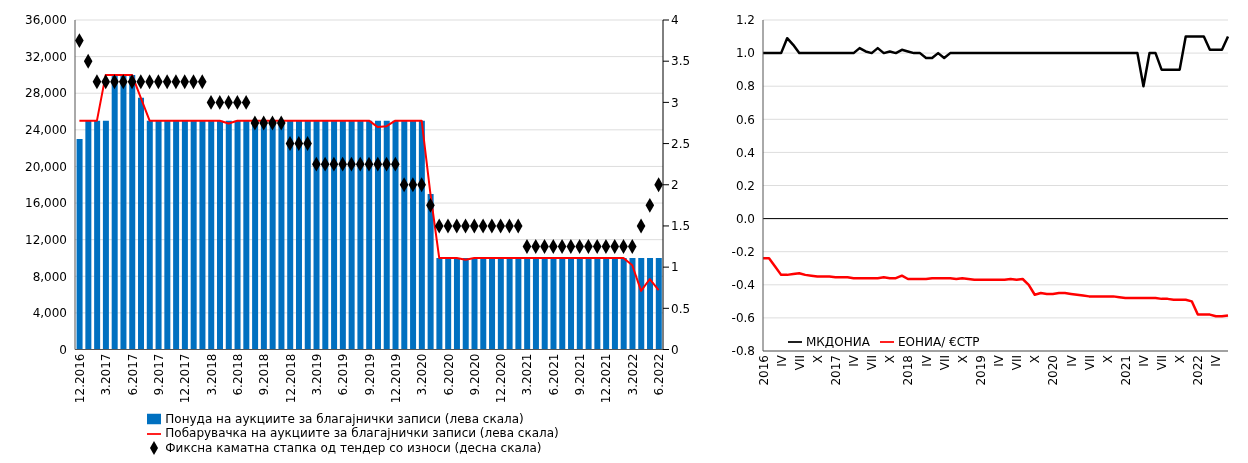 The height and width of the screenshot is (463, 1248). I want to click on y-tick-label: 0, so click(63, 349).